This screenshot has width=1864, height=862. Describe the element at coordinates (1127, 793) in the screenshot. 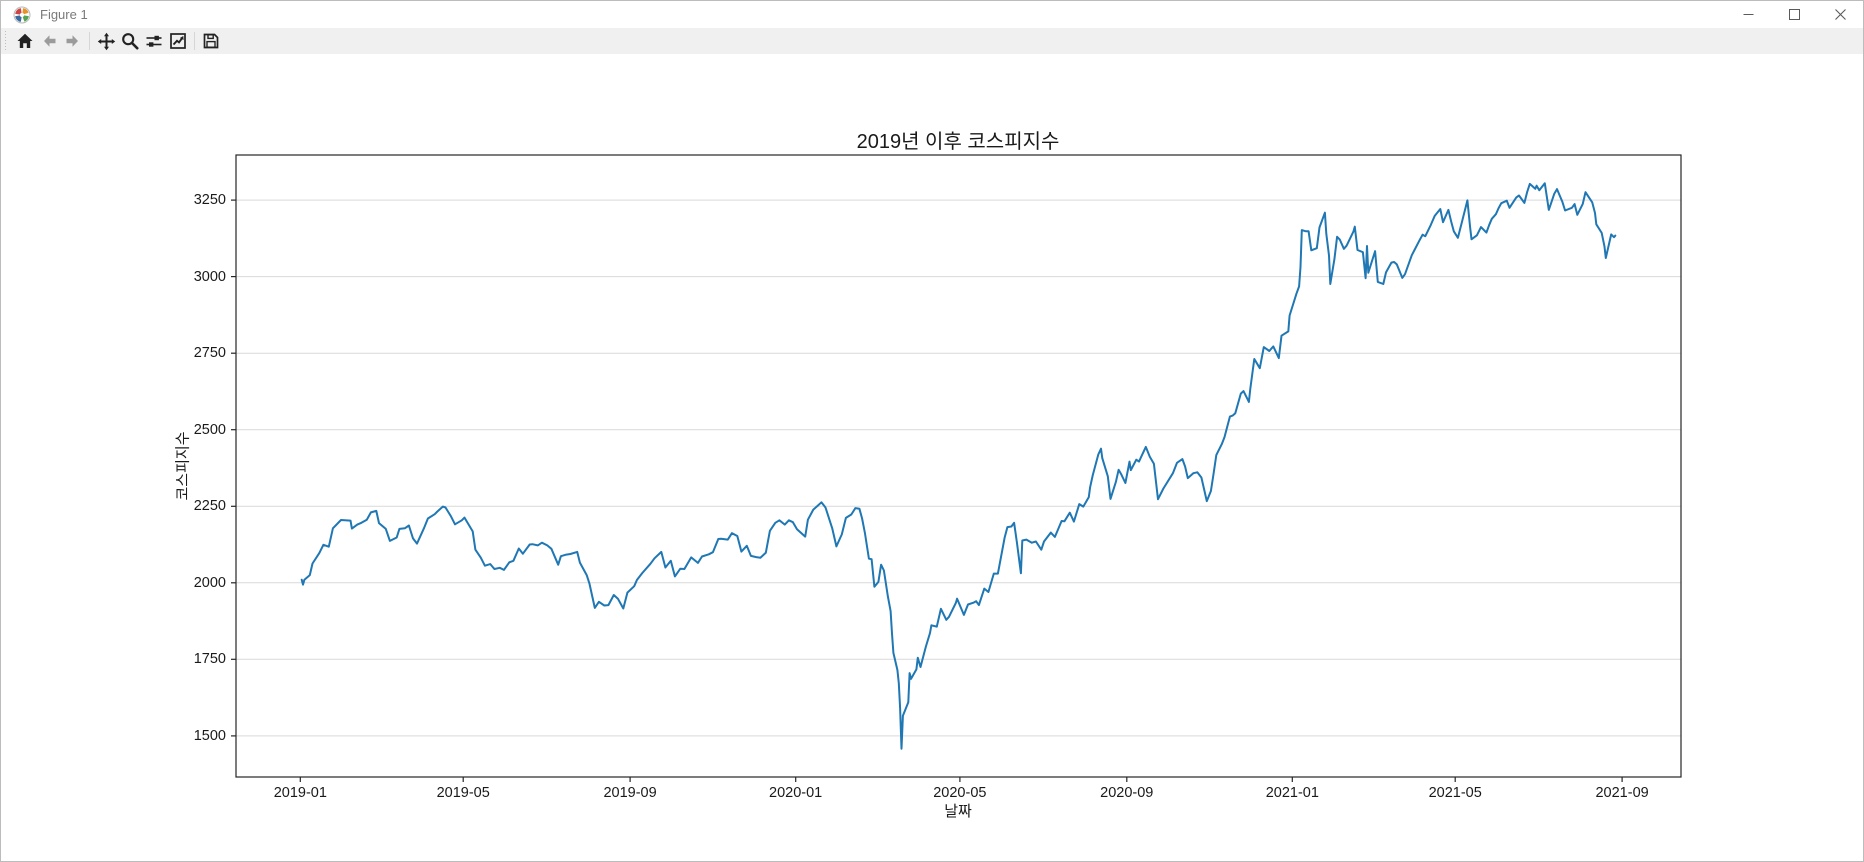

I see `x-tick-label: 2020-09` at that location.